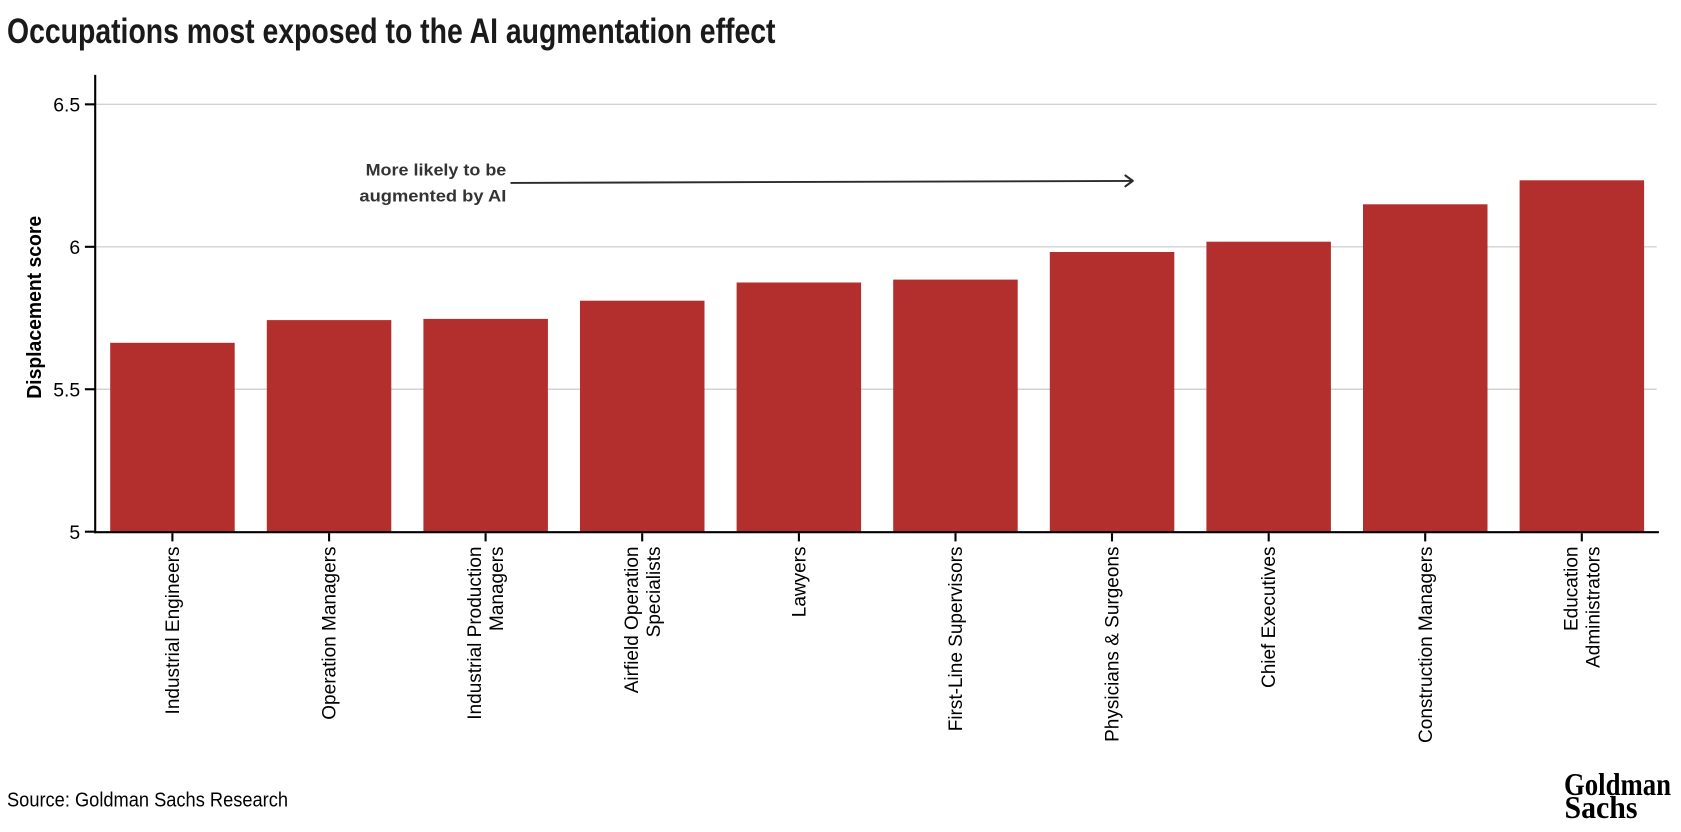 This screenshot has height=832, width=1681. Describe the element at coordinates (173, 631) in the screenshot. I see `svg-text: Industrial Engineers` at that location.